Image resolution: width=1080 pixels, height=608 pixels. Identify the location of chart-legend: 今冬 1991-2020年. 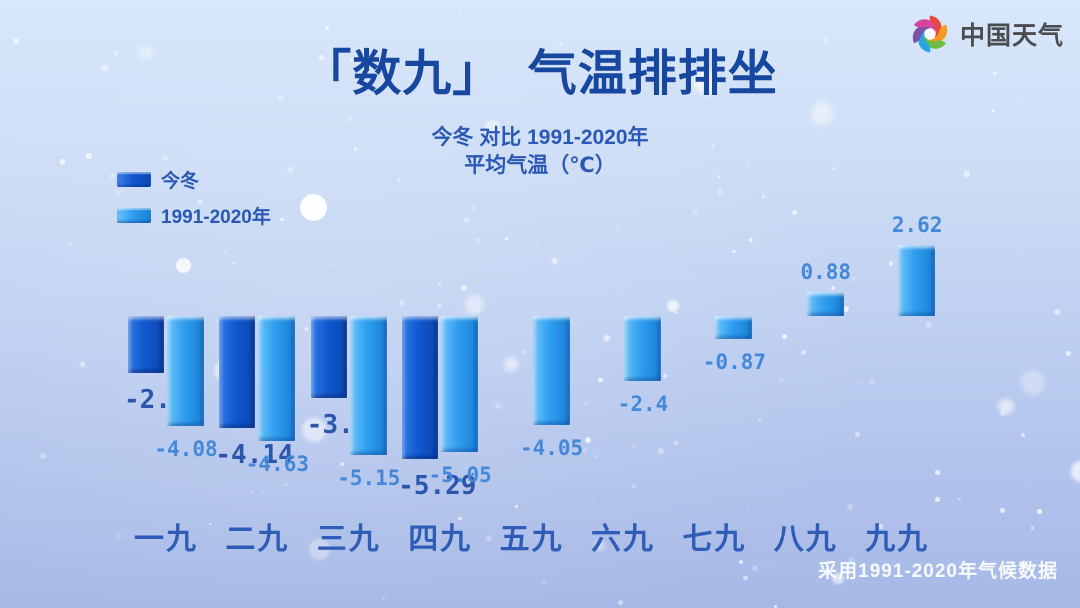
(194, 202).